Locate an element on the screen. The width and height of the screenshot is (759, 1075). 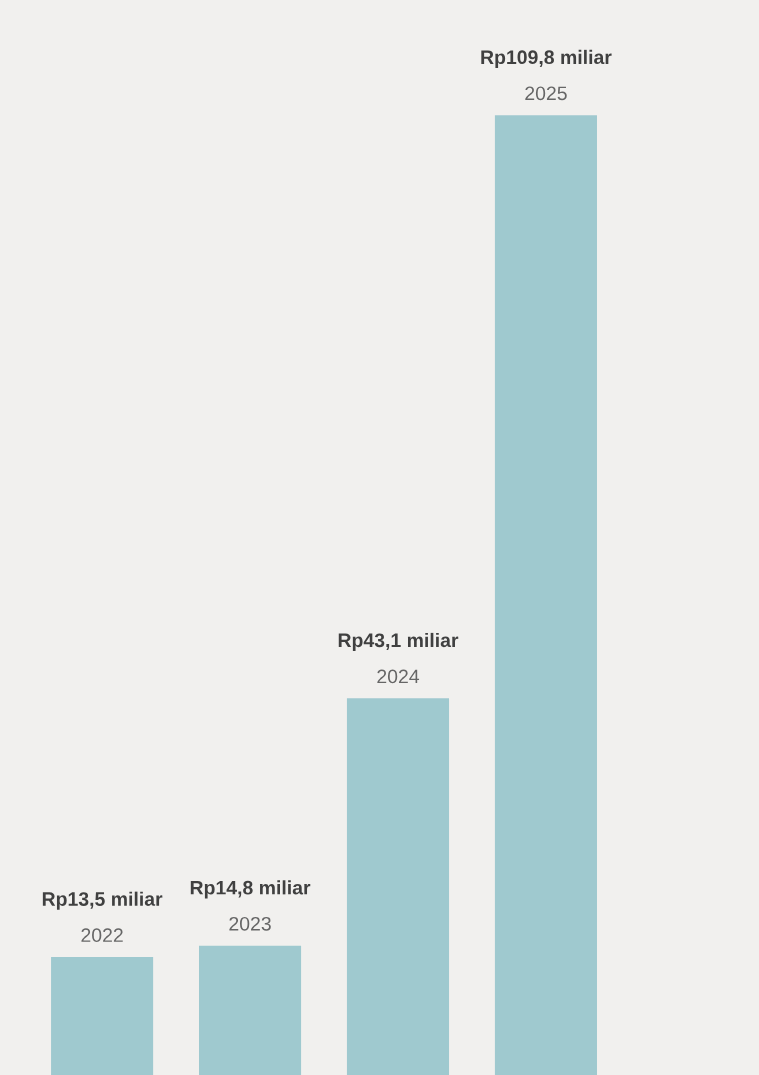
x-tick-label: 2025 is located at coordinates (546, 93).